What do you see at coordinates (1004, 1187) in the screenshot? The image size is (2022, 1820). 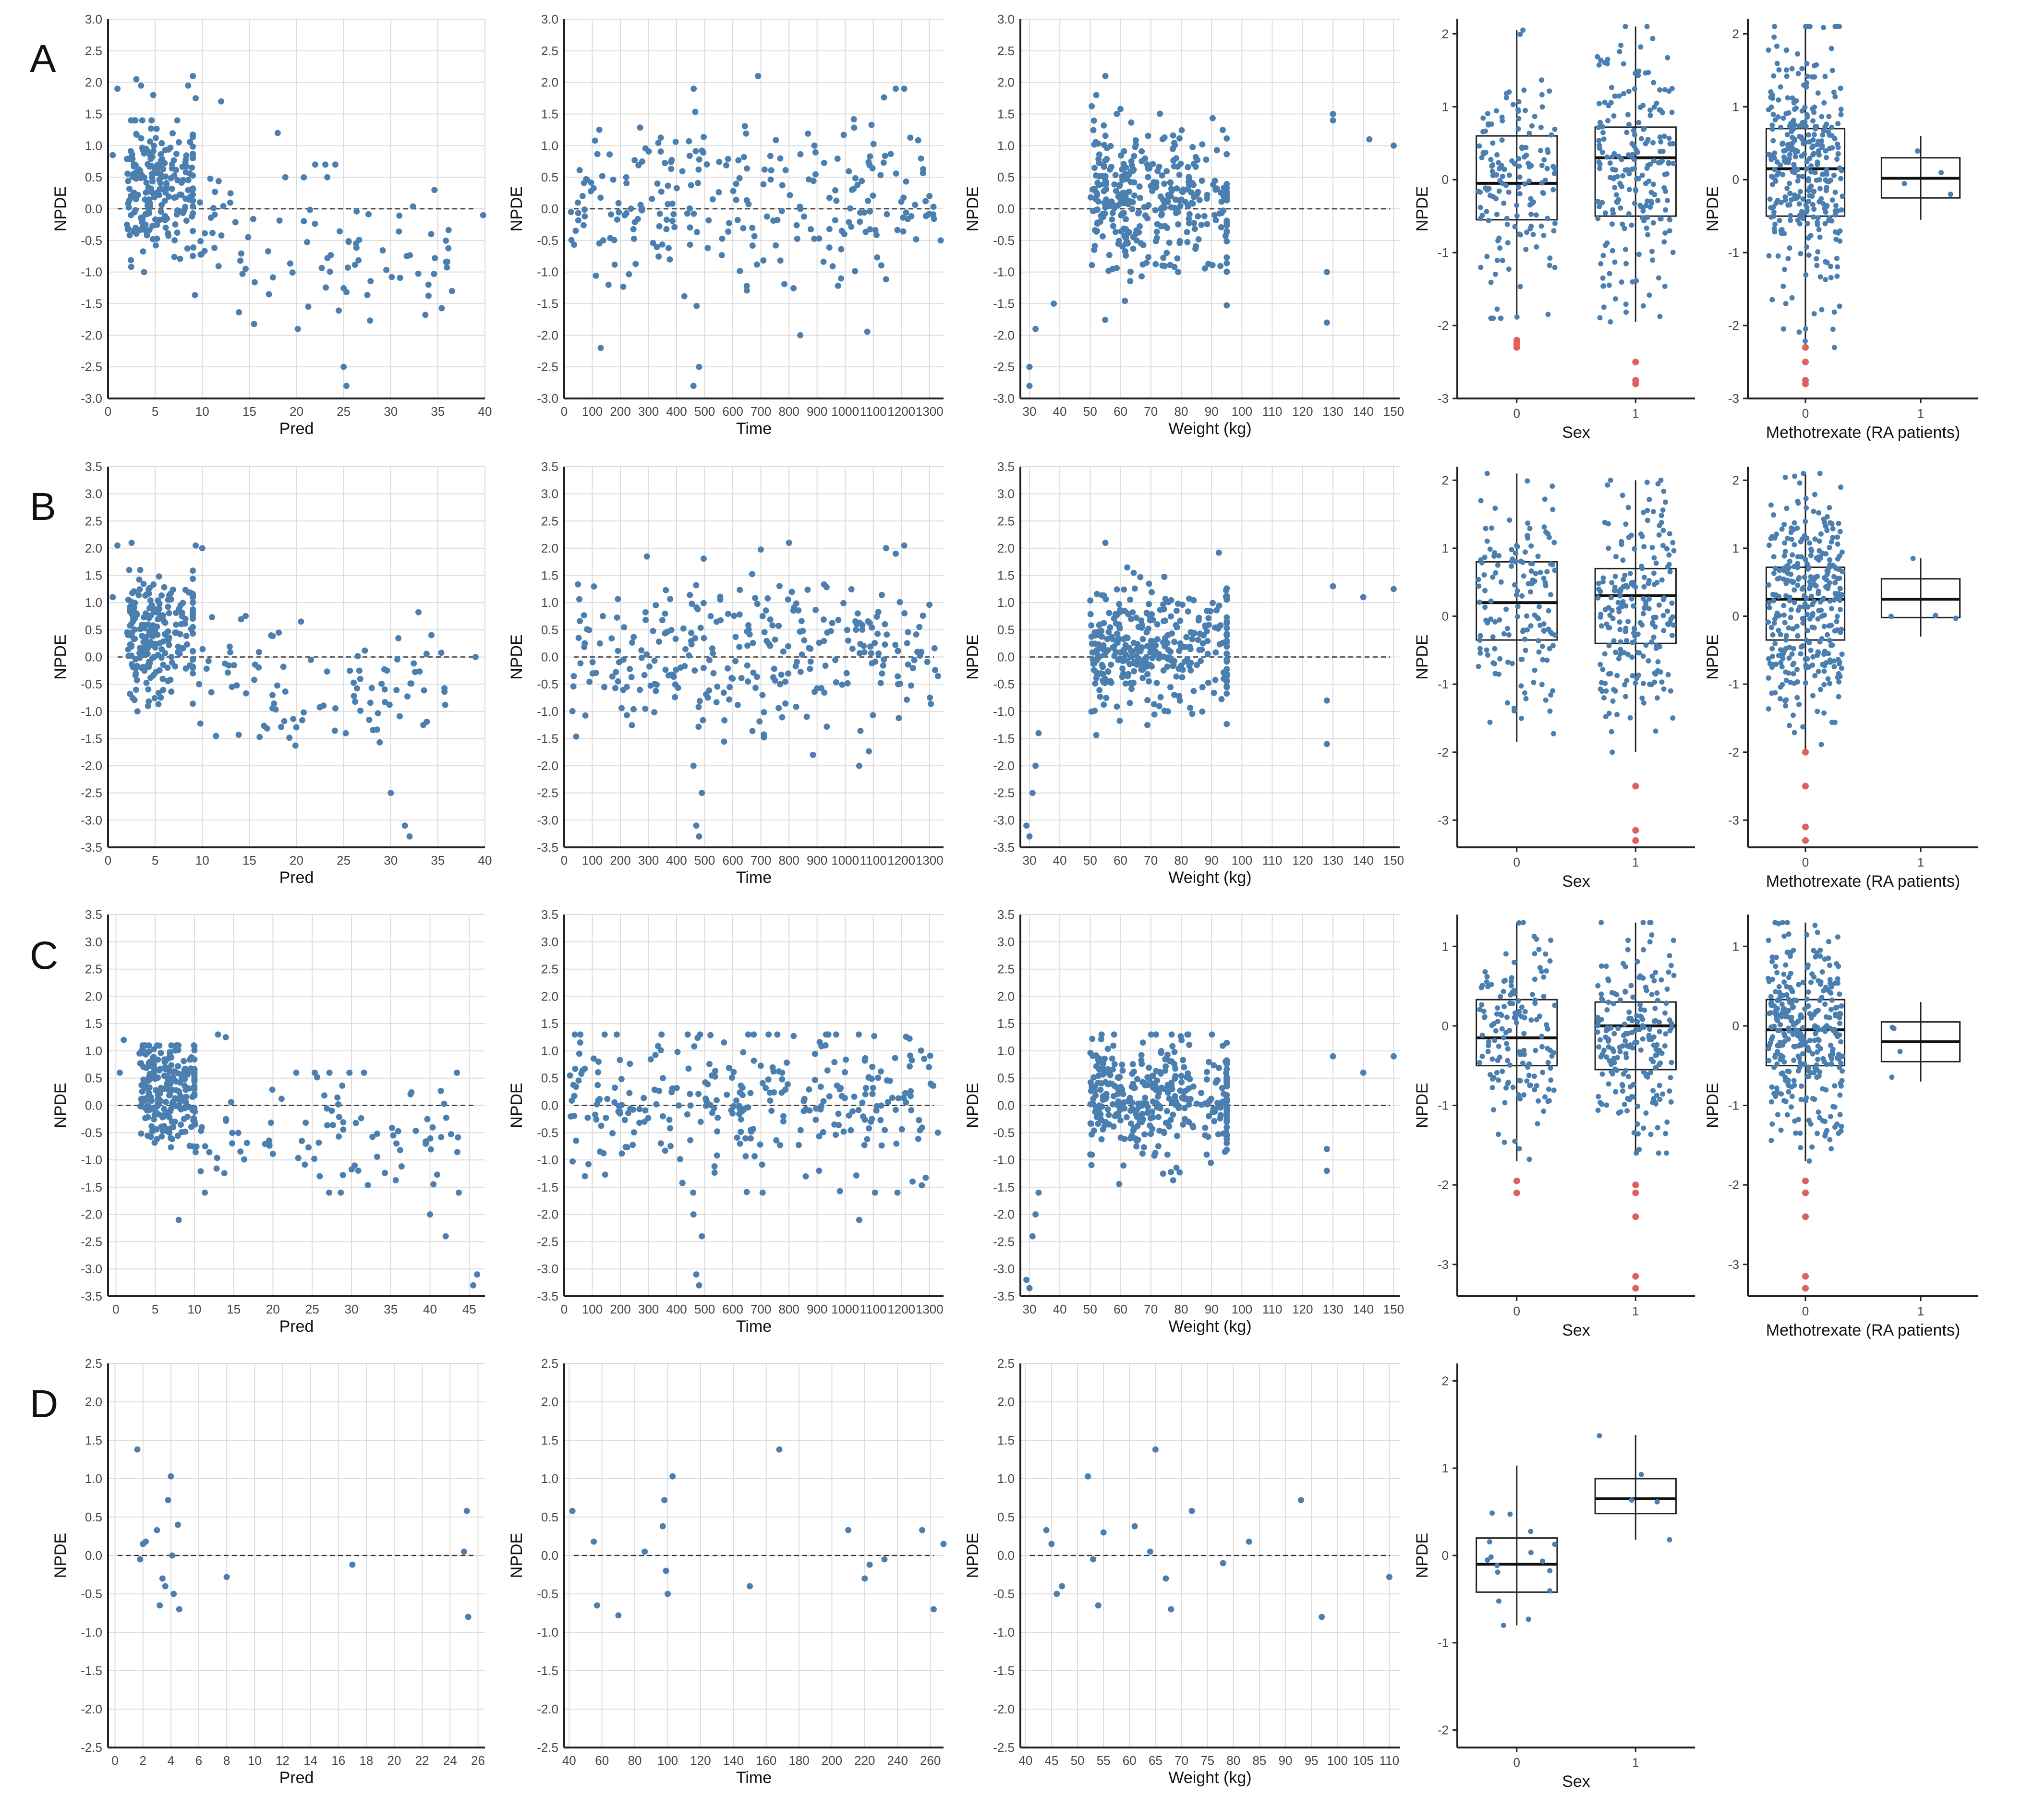 I see `y-tick-label: -1.5` at bounding box center [1004, 1187].